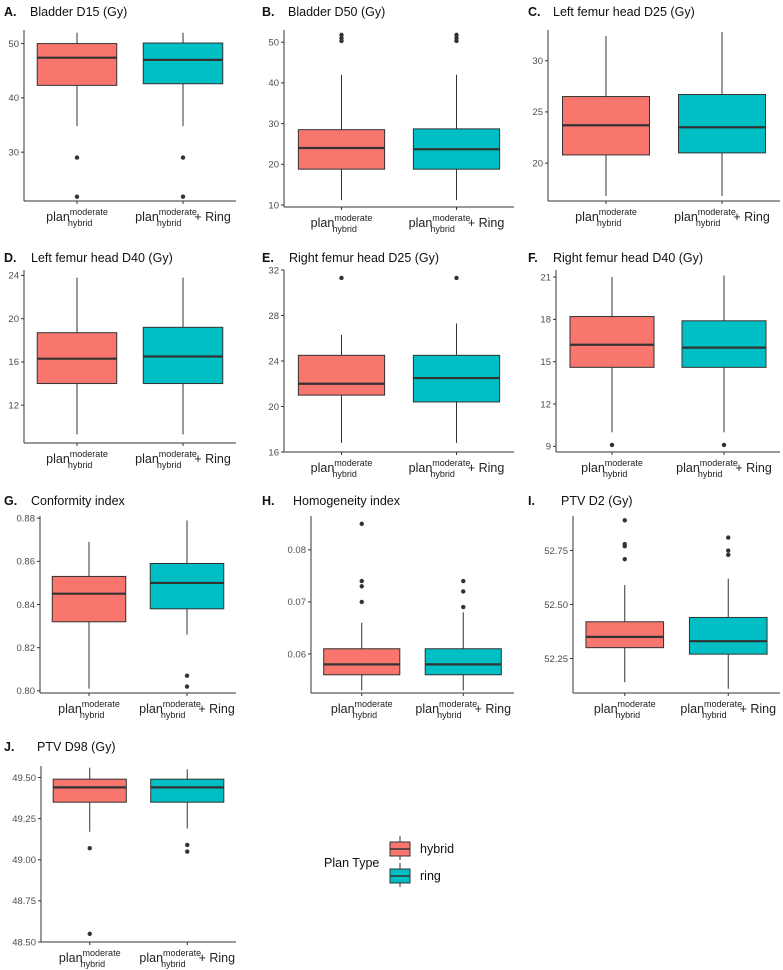 The image size is (783, 970). I want to click on y-tick-label-A-0: 30, so click(13, 152).